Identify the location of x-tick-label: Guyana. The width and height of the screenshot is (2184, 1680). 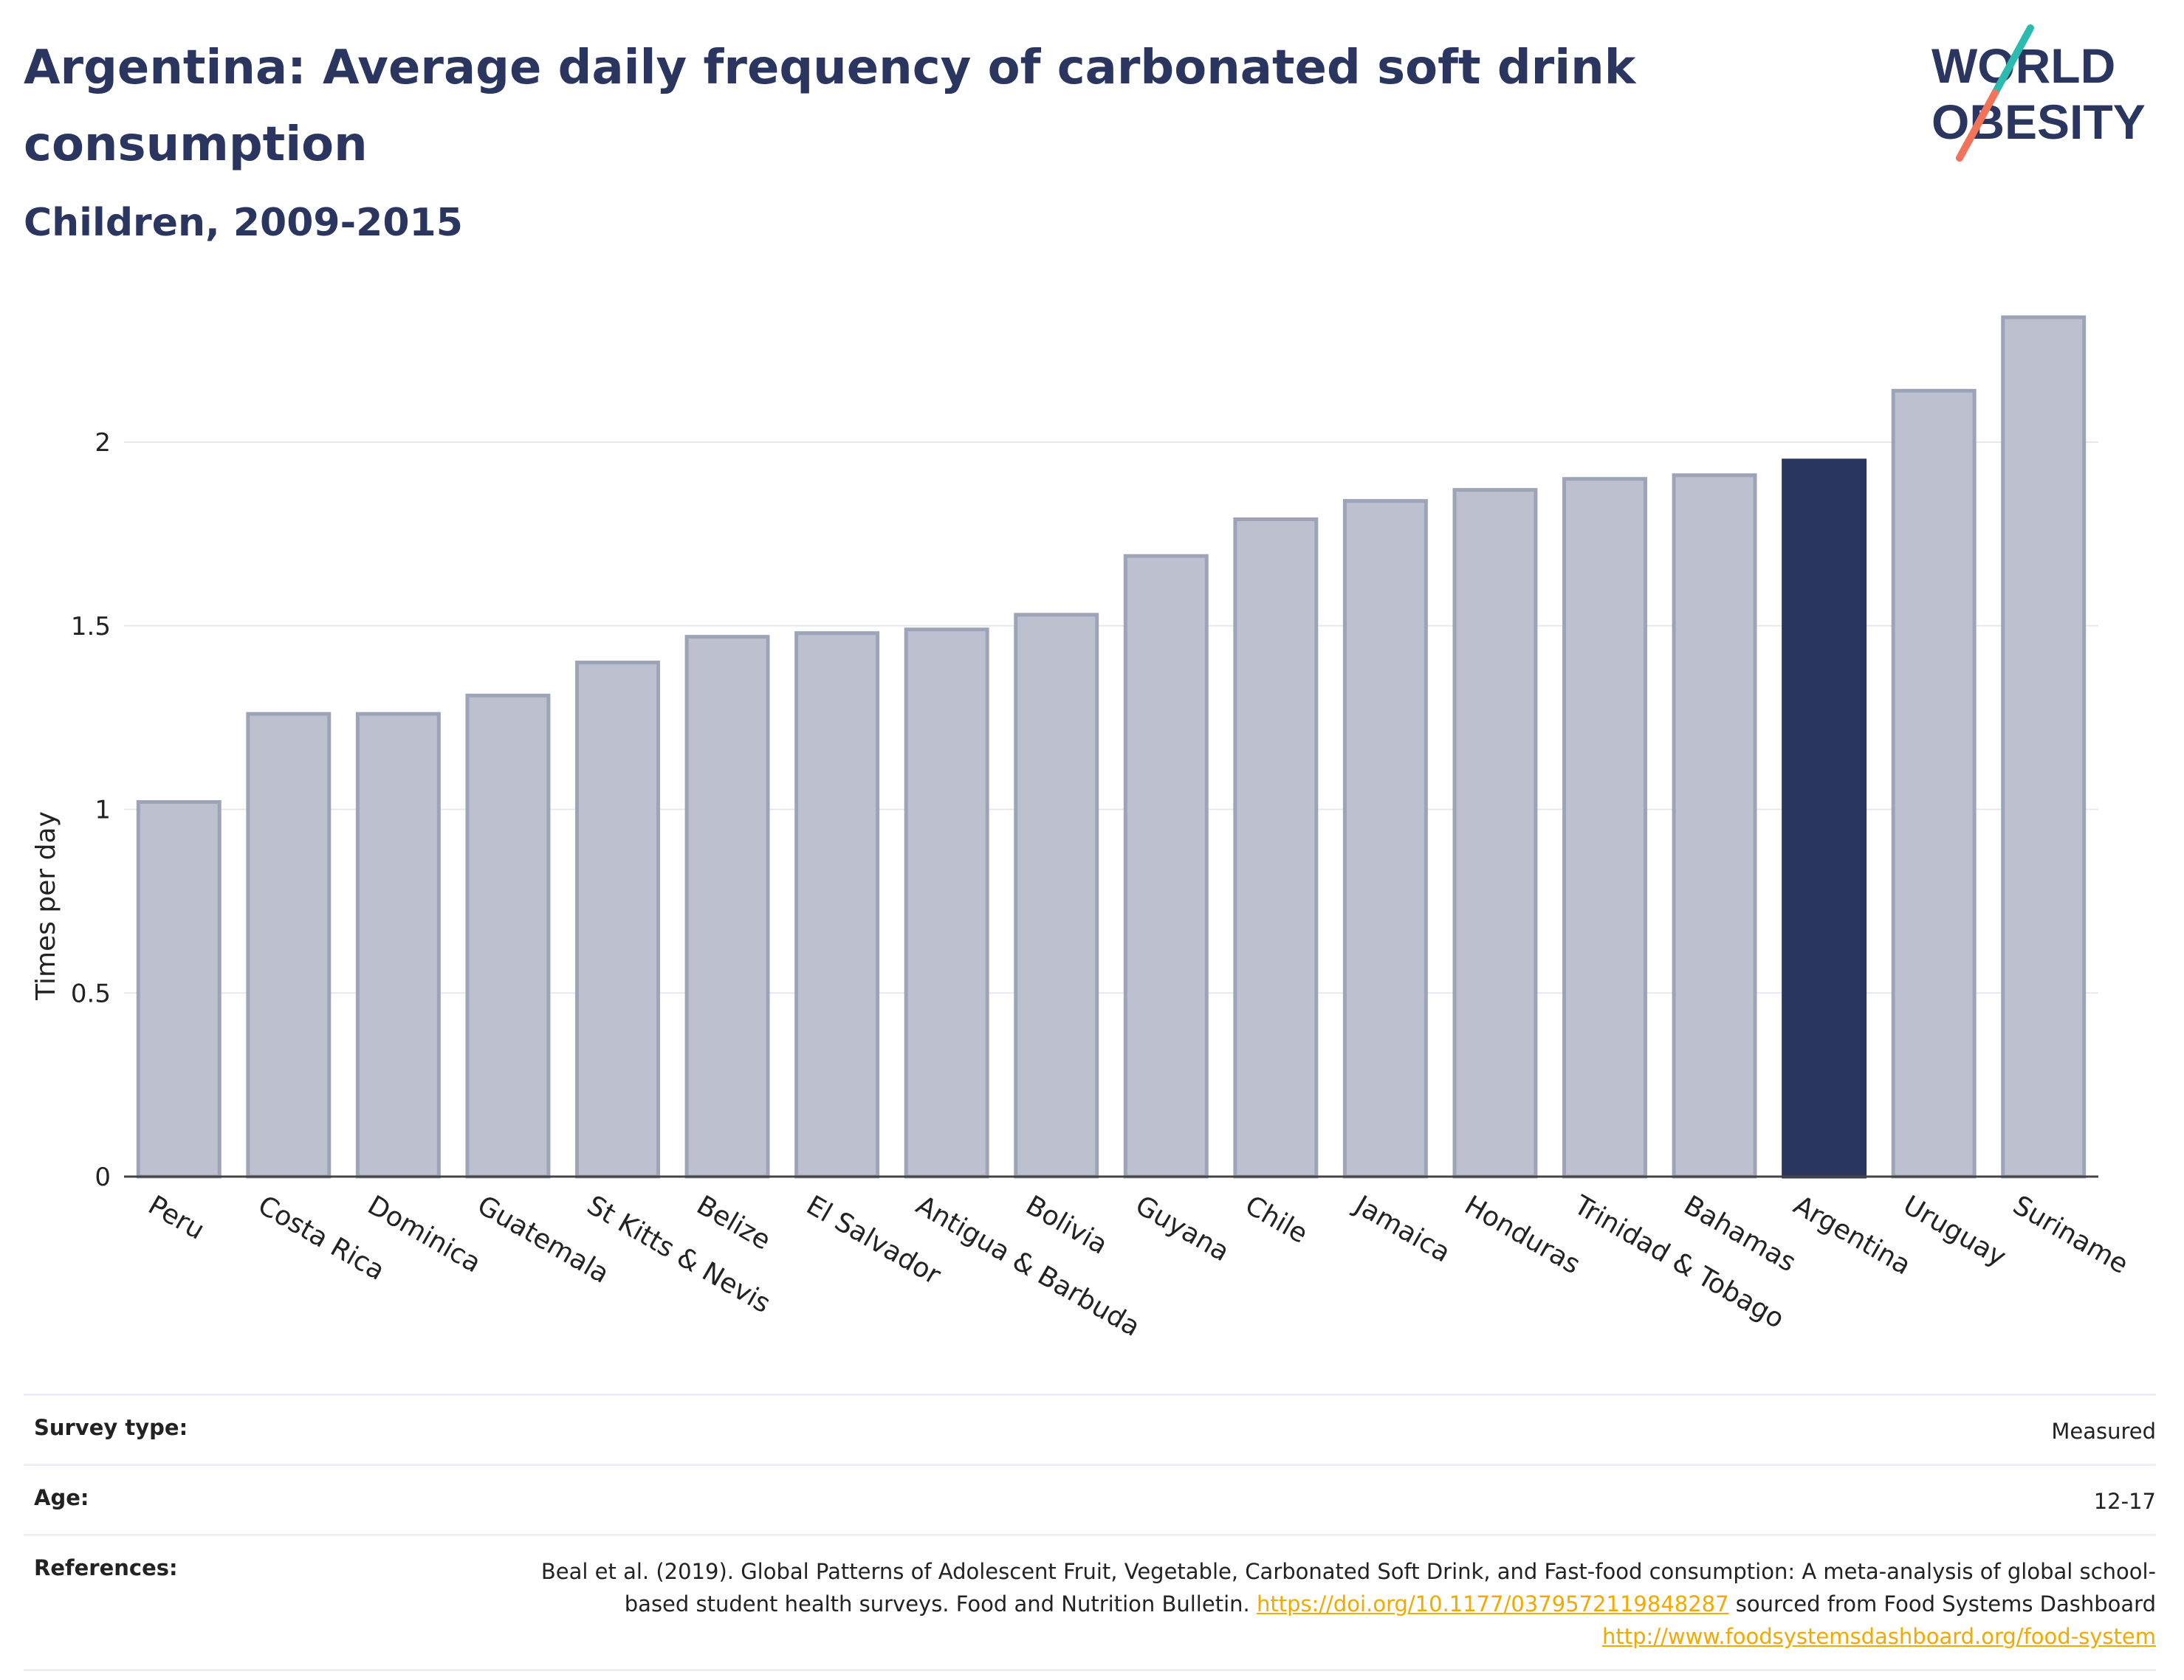
(1182, 1228).